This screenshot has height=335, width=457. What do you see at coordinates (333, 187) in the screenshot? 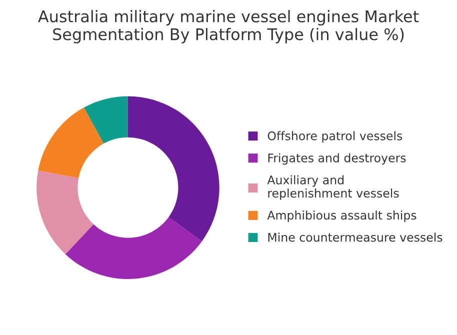
I see `legend-label: Auxiliary and replenishment vessels` at bounding box center [333, 187].